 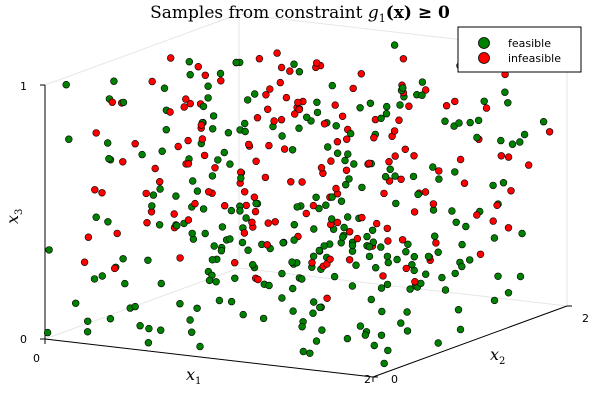 I want to click on x2-tick-0: 0, so click(x=394, y=379).